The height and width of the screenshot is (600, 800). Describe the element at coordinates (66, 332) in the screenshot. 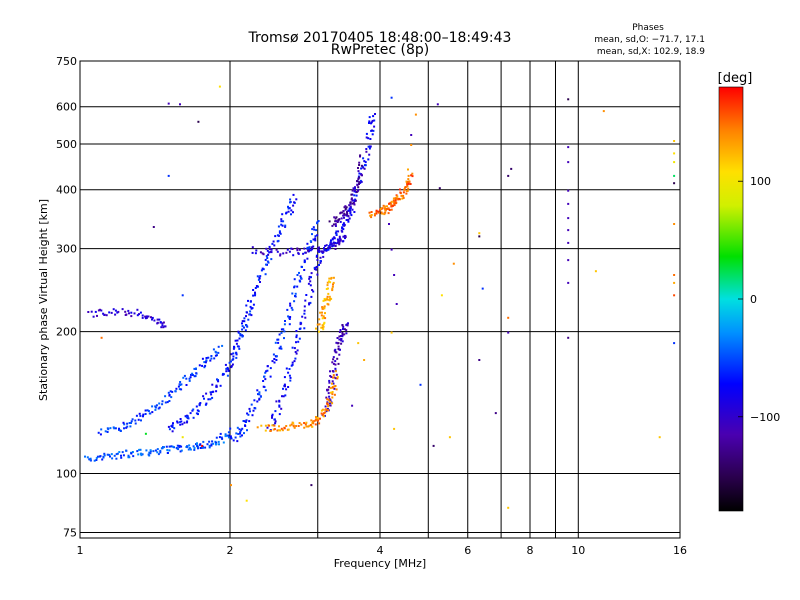

I see `y-tick-label: 200` at that location.